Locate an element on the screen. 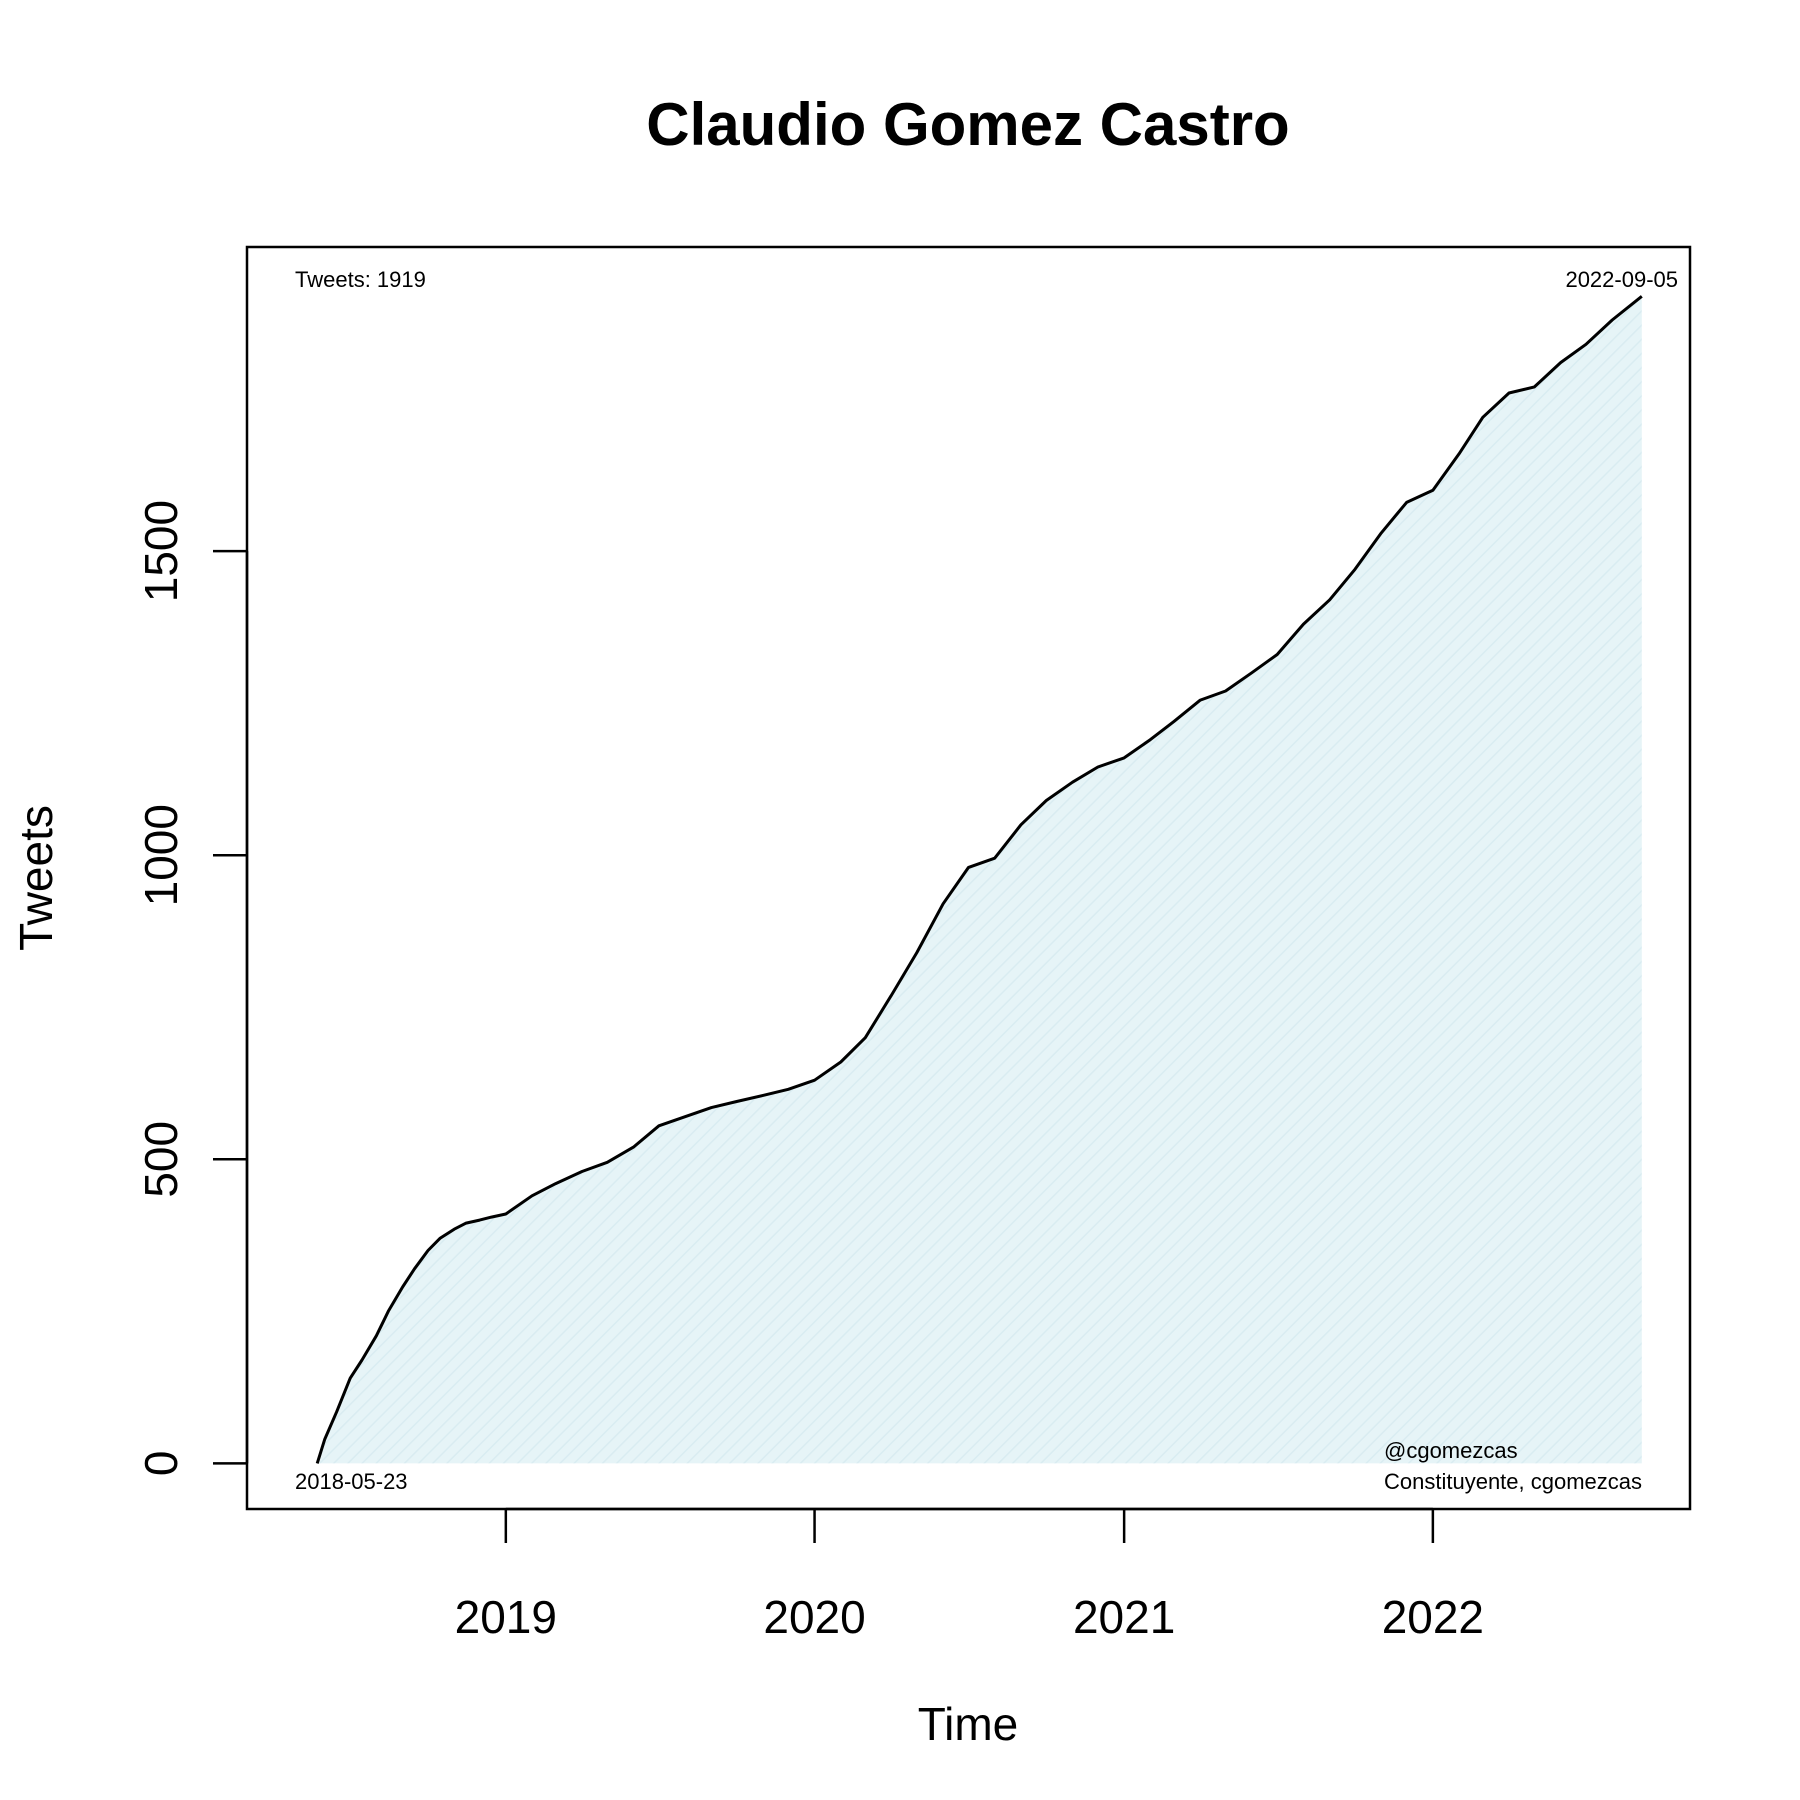 This screenshot has width=1800, height=1800. x-tick-label: 2020 is located at coordinates (814, 1617).